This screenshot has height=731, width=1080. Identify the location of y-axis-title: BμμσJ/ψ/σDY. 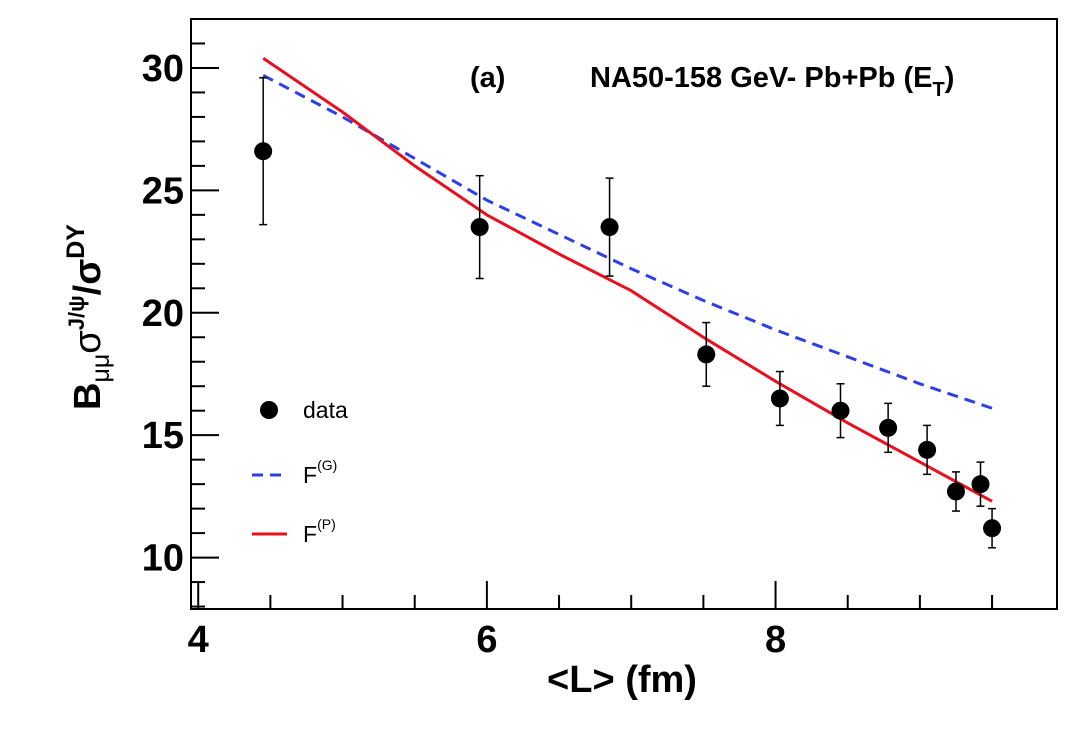
(88, 317).